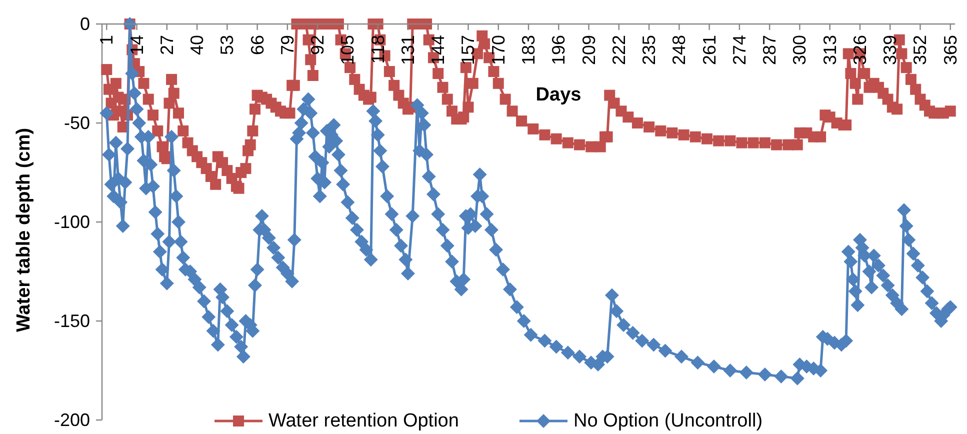 The height and width of the screenshot is (434, 967). What do you see at coordinates (197, 45) in the screenshot?
I see `x-tick-label: 40` at bounding box center [197, 45].